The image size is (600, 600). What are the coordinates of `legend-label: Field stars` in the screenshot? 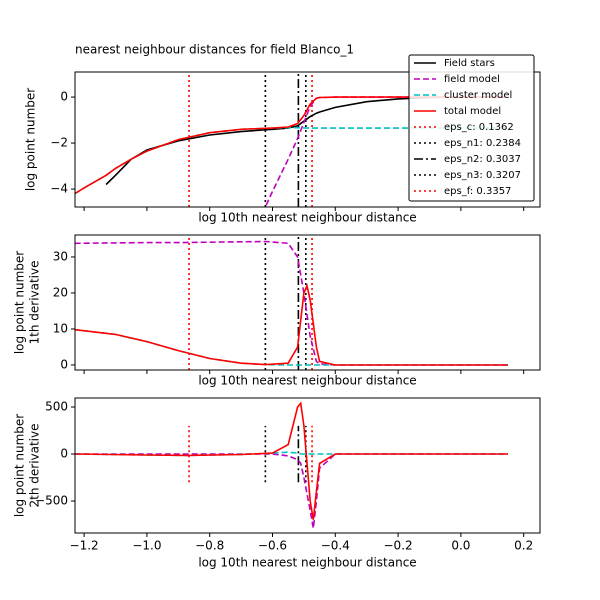 It's located at (469, 63).